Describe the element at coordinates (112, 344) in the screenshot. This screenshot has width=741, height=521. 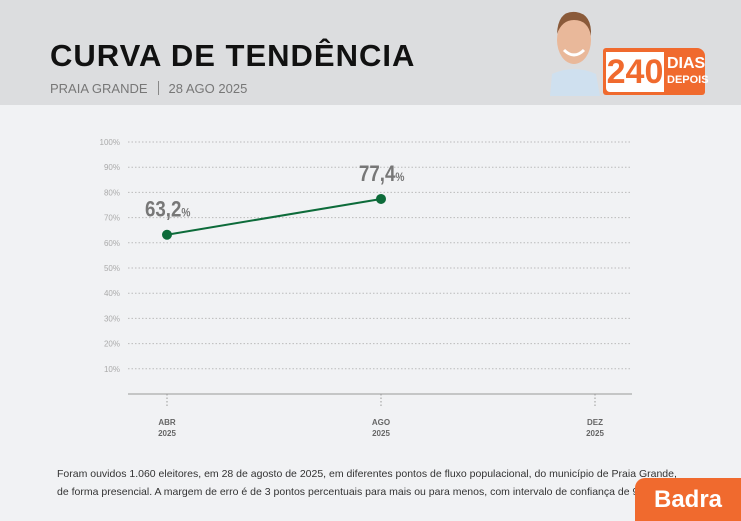
I see `y-tick-label: 20%` at that location.